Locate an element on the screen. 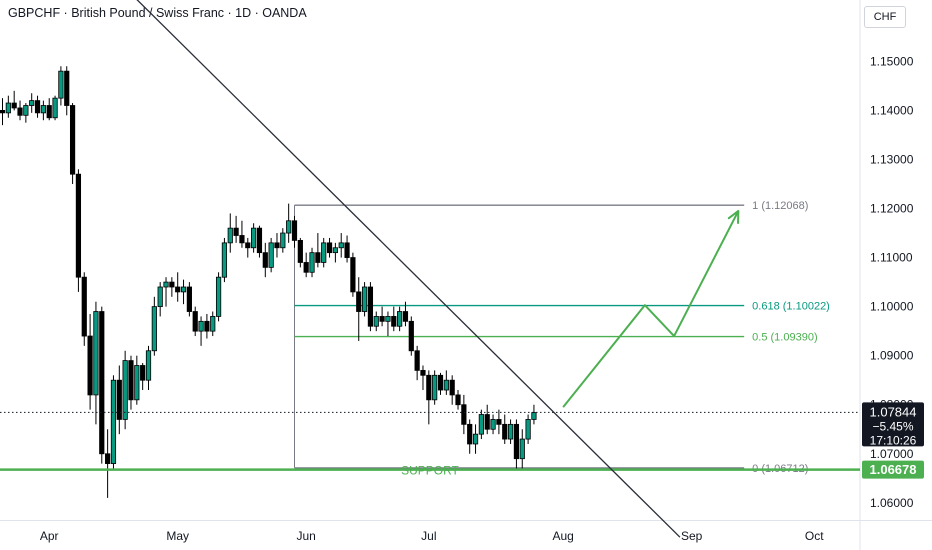  price-tick-label: 1.14000 is located at coordinates (892, 110).